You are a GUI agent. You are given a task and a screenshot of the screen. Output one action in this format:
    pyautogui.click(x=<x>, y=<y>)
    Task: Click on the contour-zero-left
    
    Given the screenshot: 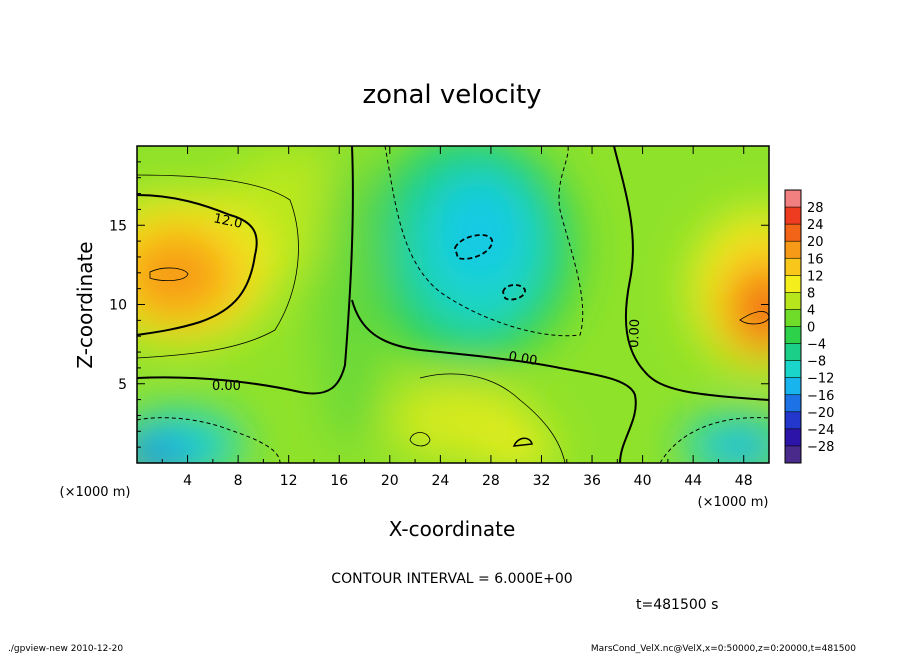 What is the action you would take?
    pyautogui.click(x=245, y=270)
    